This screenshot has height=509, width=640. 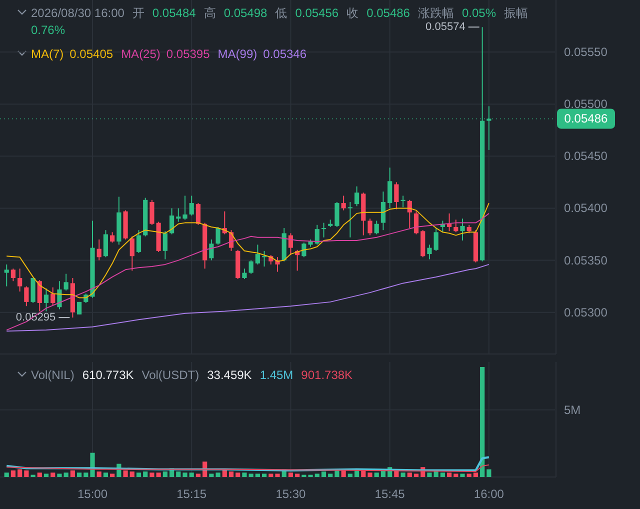 What do you see at coordinates (92, 54) in the screenshot?
I see `annotation: 0.05405` at bounding box center [92, 54].